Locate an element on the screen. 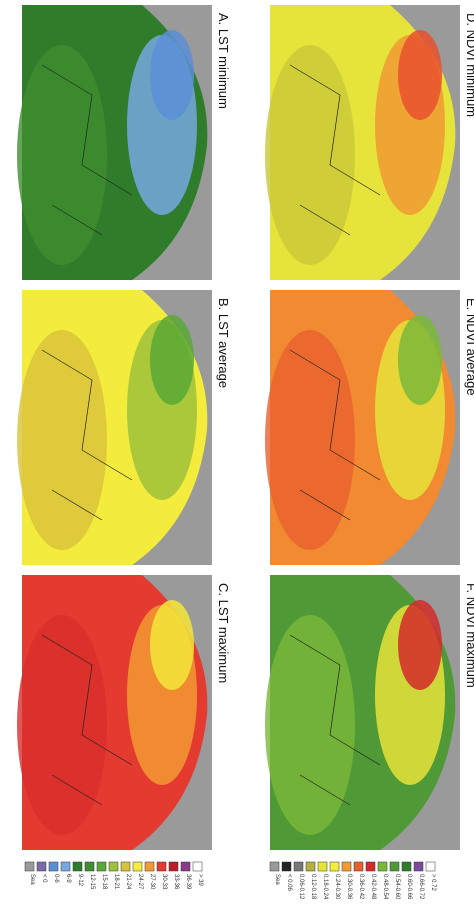 This screenshot has width=474, height=919. map-panel: A. LST minimum is located at coordinates (124, 142).